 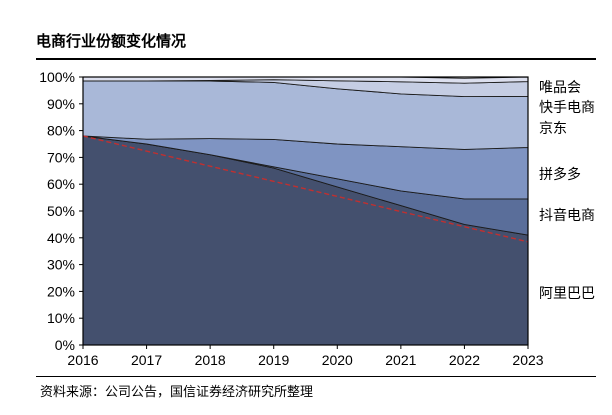 I want to click on y-tick-label: 10%, so click(x=61, y=318).